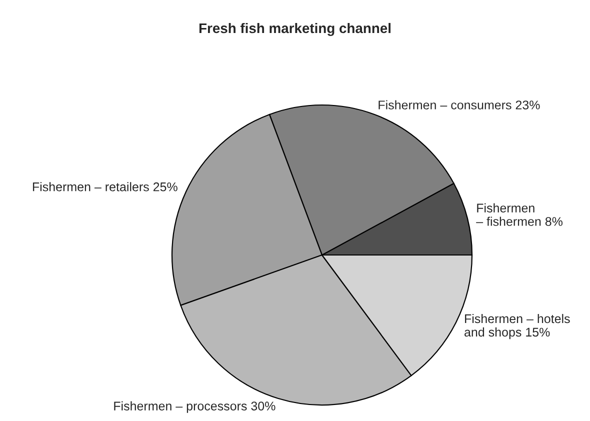 Image resolution: width=590 pixels, height=421 pixels. I want to click on slice-label: Fishermen – processors 30%, so click(195, 407).